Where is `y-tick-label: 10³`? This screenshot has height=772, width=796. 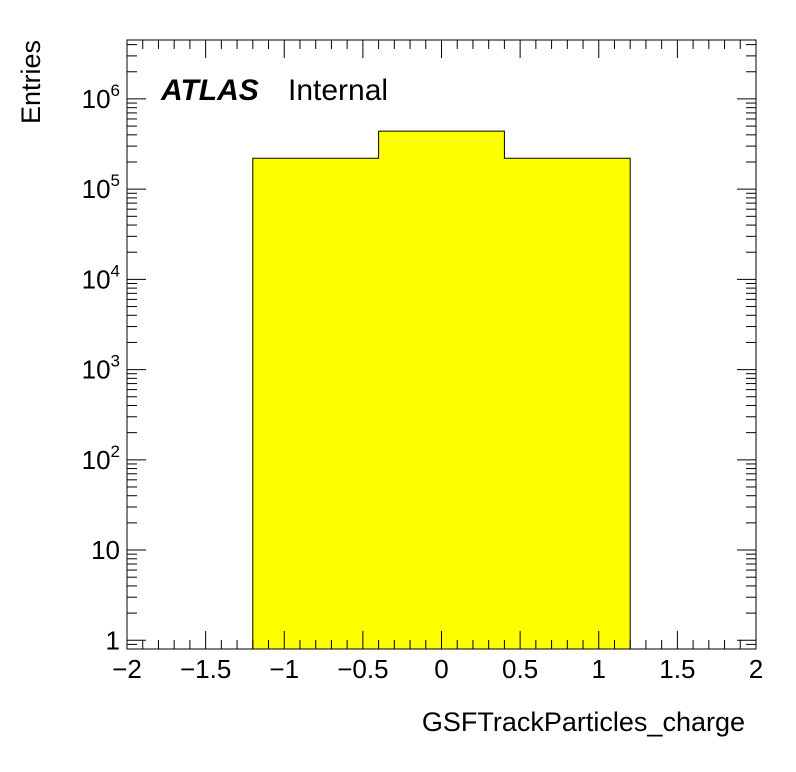 y-tick-label: 10³ is located at coordinates (101, 368).